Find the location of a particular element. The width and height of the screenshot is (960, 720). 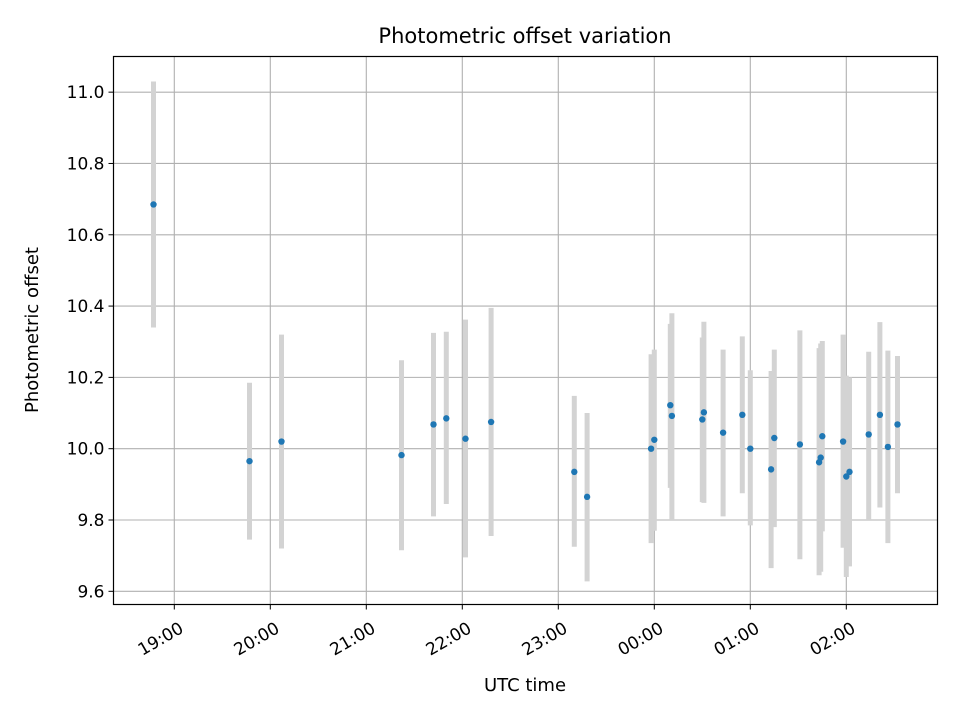

x-tick-label: 22:00 is located at coordinates (449, 640).